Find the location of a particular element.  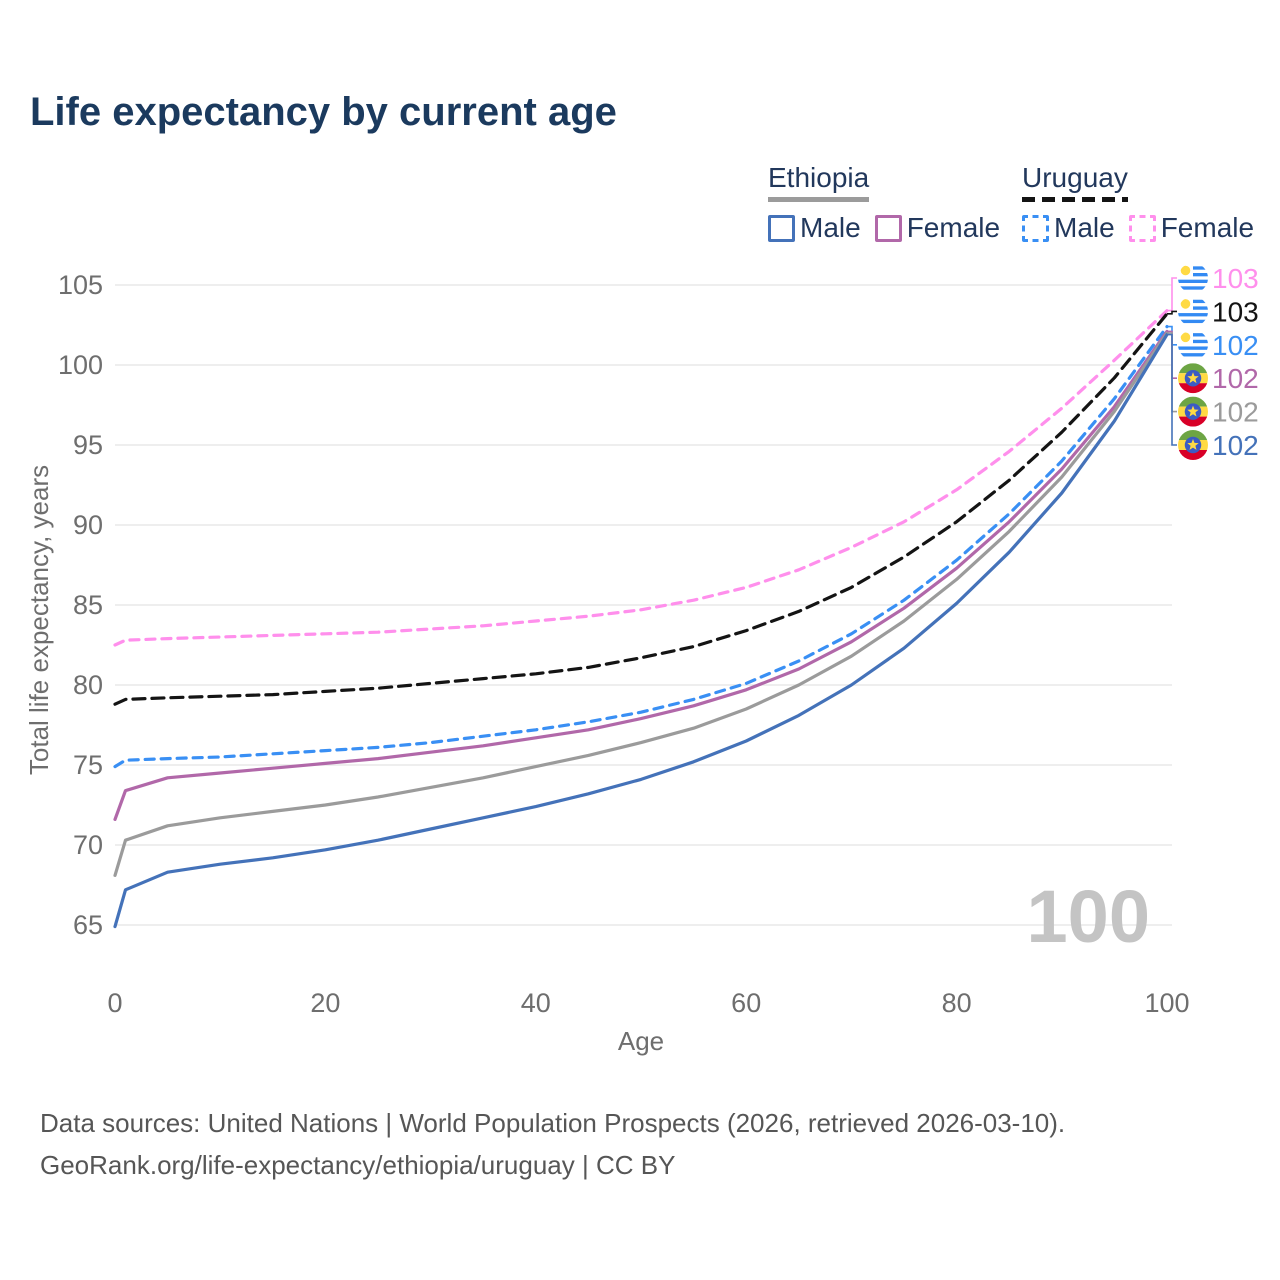

legend-item-ethiopia-female: Female is located at coordinates (937, 228).